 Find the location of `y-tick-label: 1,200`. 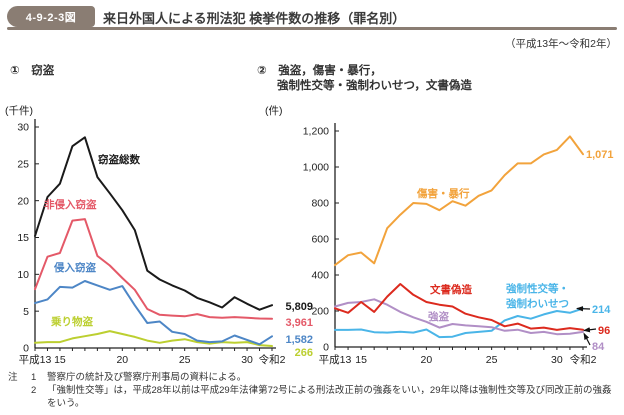

y-tick-label: 1,200 is located at coordinates (316, 132).